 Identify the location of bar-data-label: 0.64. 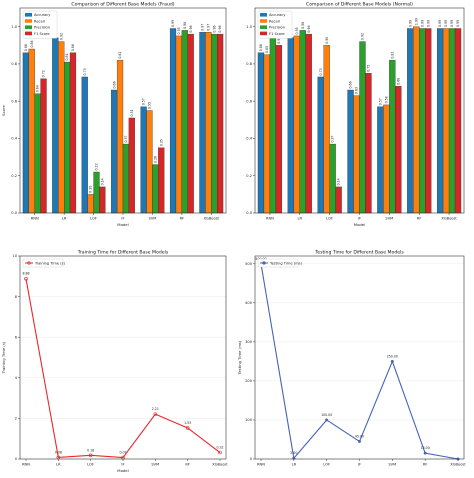
(38, 88).